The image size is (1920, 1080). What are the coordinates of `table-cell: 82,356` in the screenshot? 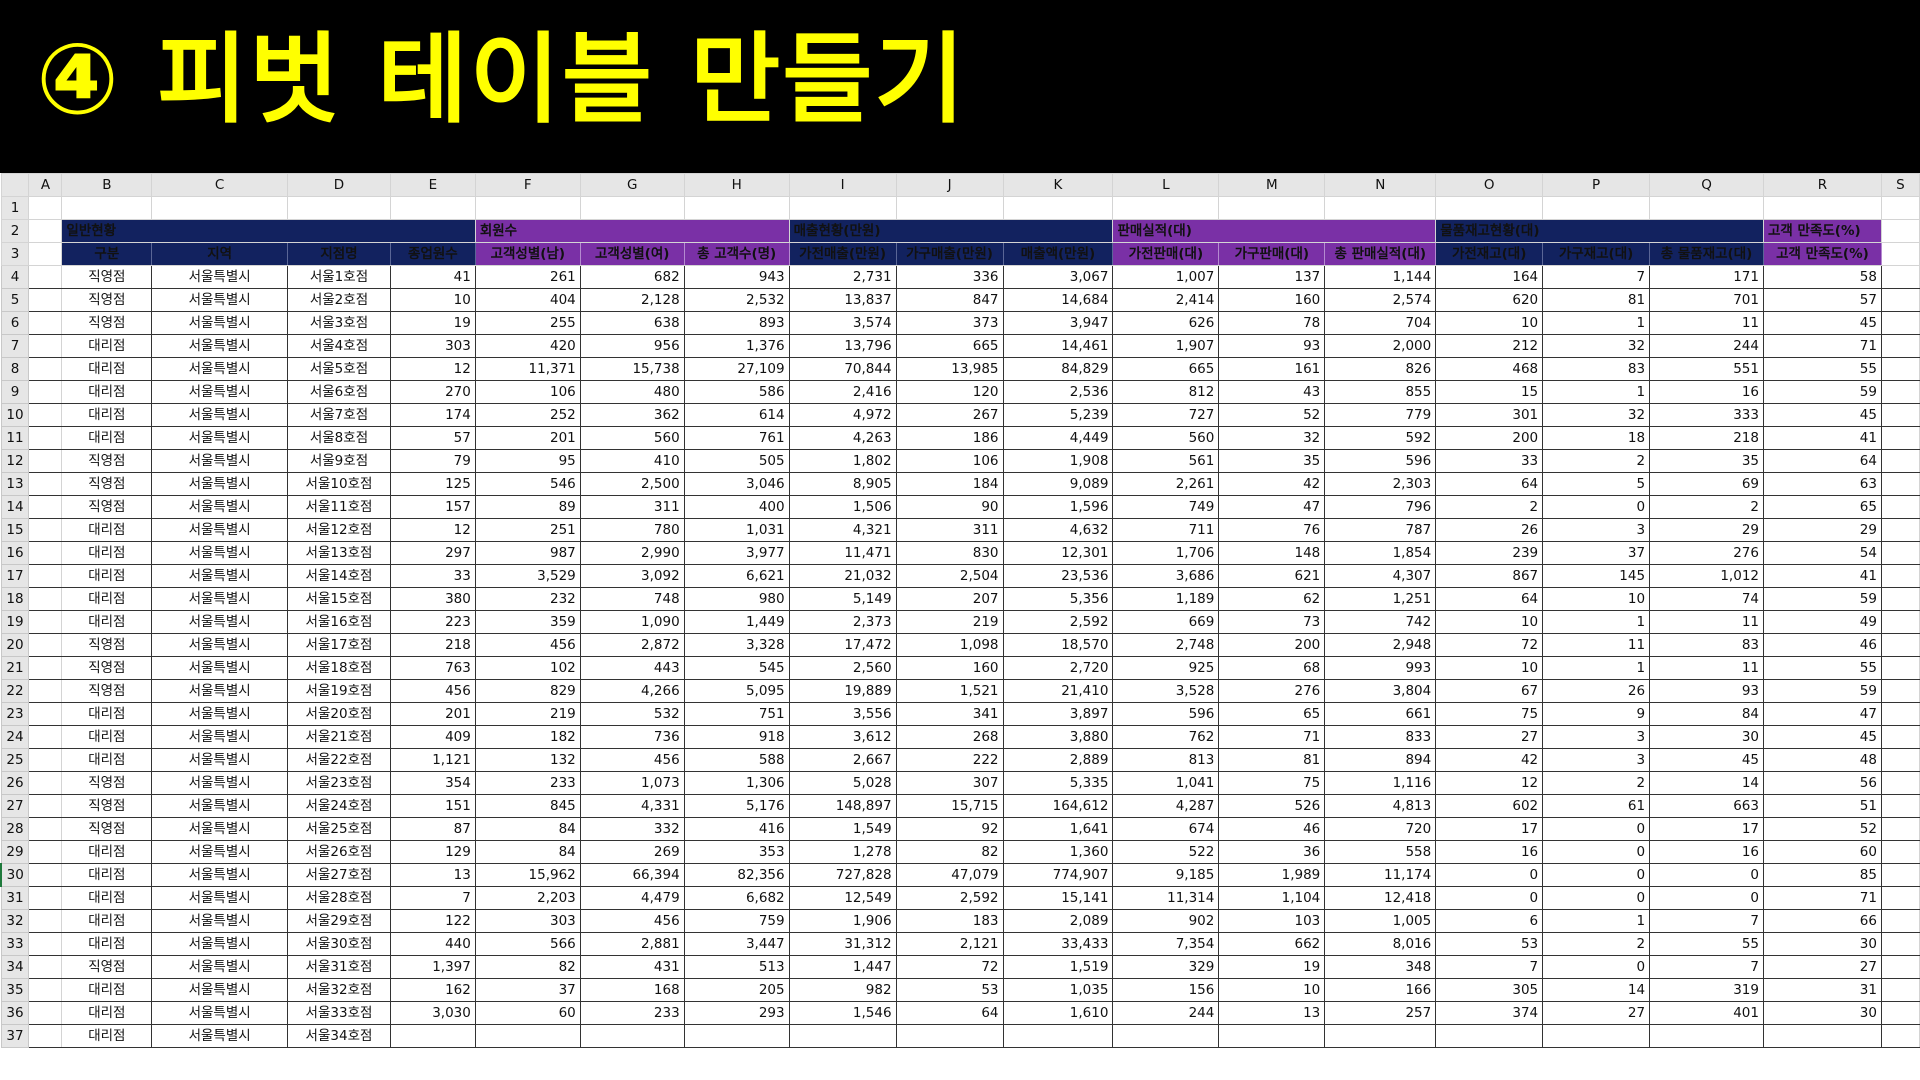 It's located at (736, 875).